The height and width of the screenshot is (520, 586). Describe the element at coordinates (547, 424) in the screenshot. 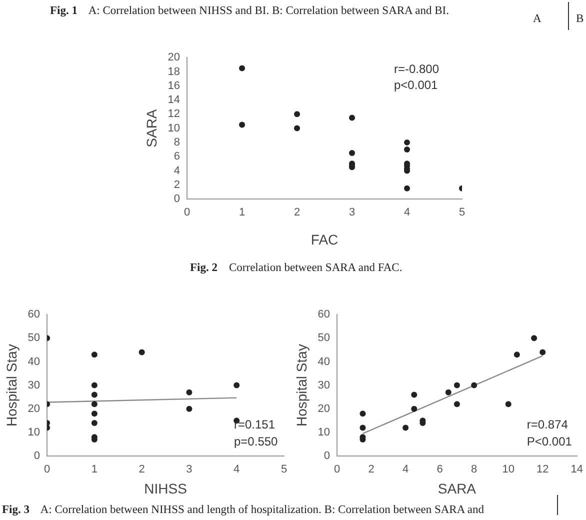

I see `annotation: r=0.874` at that location.